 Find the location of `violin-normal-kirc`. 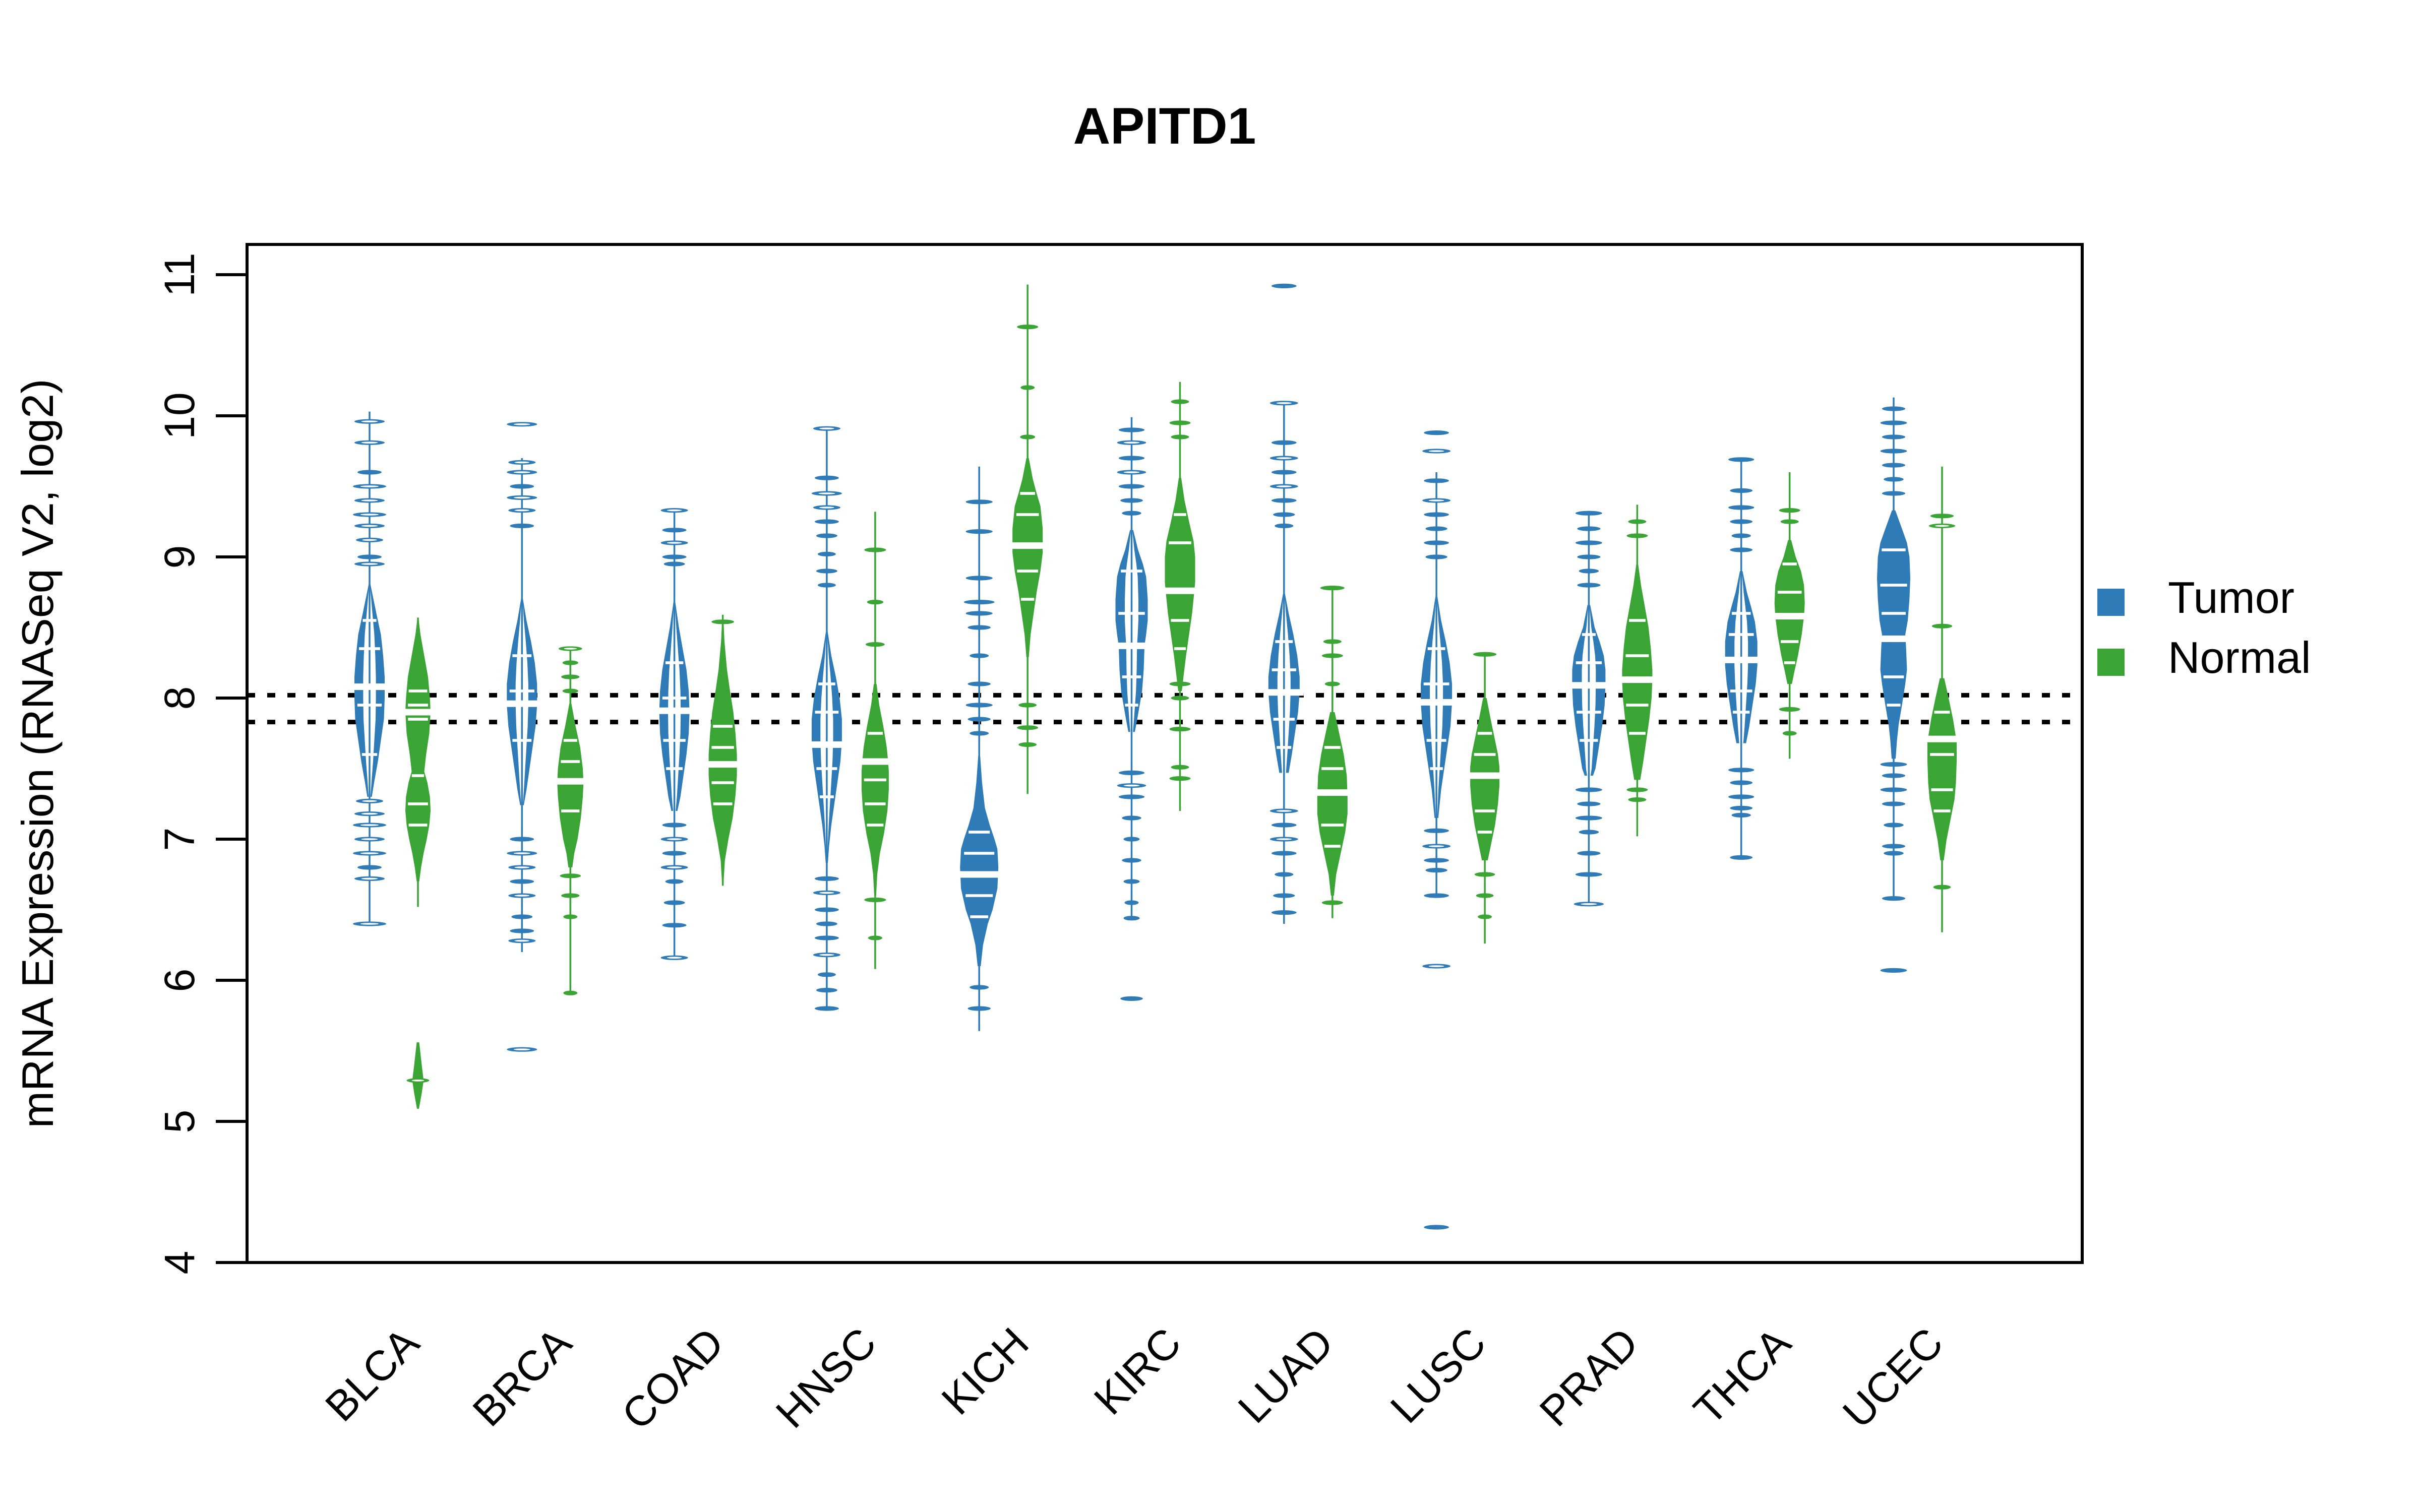

violin-normal-kirc is located at coordinates (1180, 596).